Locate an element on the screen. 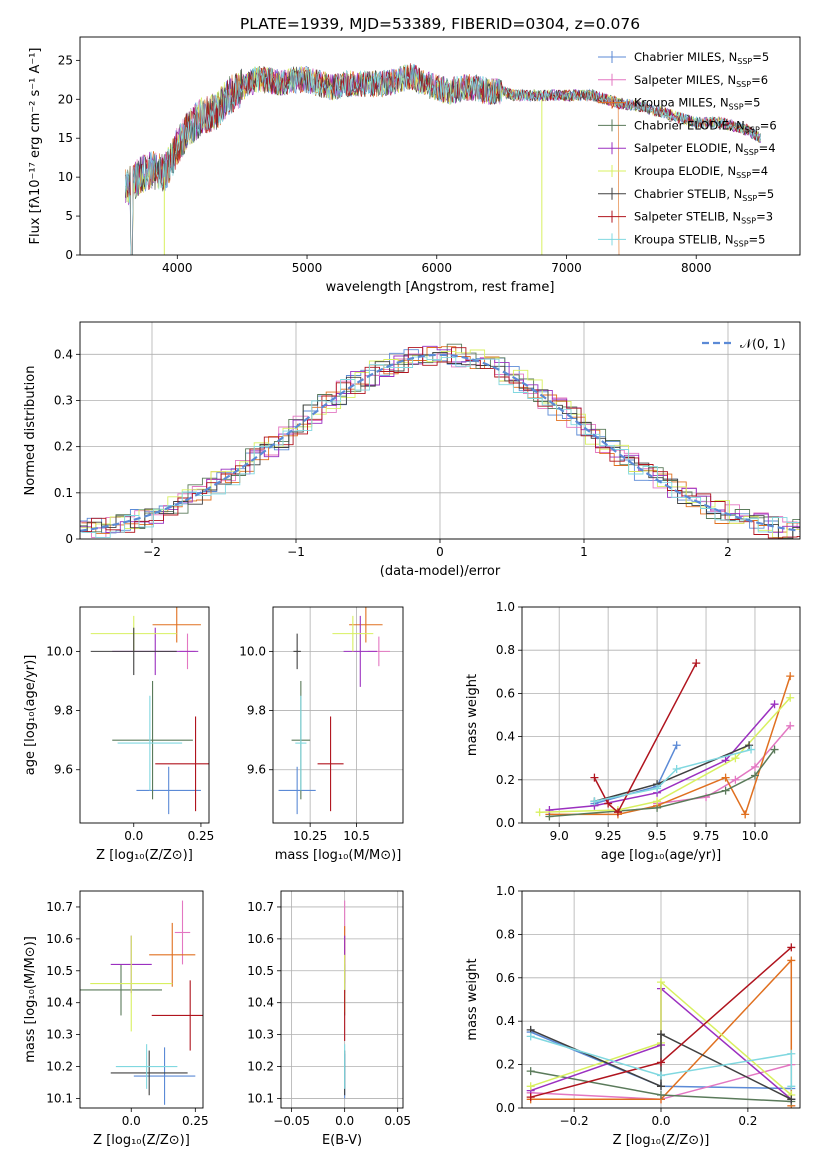 This screenshot has width=819, height=1170. x-axis-label: (data-model)/error is located at coordinates (440, 571).